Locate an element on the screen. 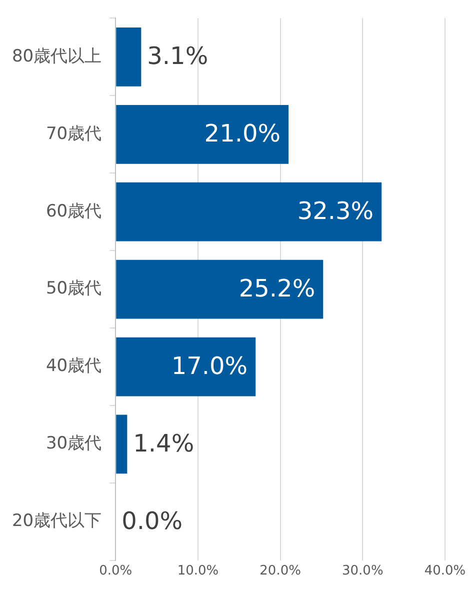  y-tick-label: 40歳代 is located at coordinates (74, 366).